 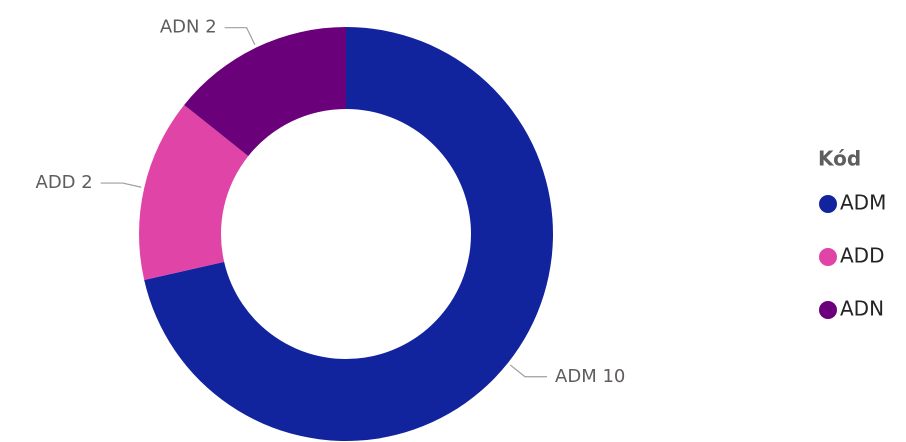 I want to click on data-label-value: 10, so click(x=613, y=376).